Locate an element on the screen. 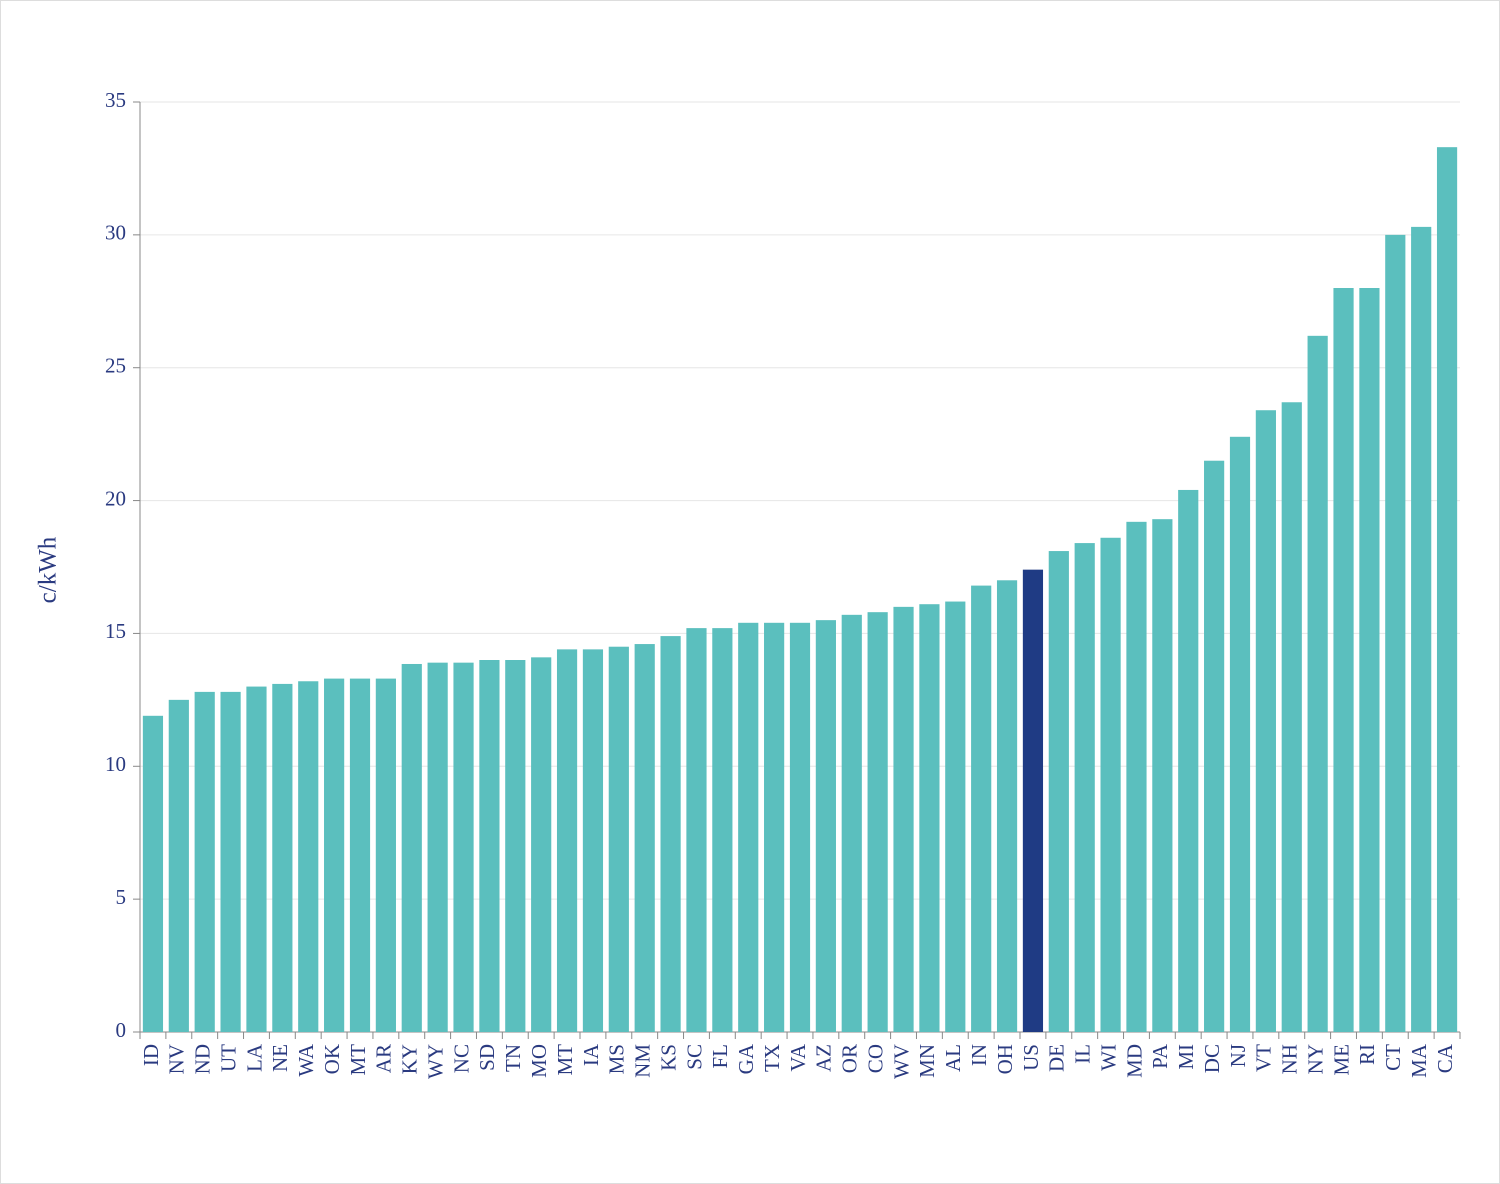 Image resolution: width=1500 pixels, height=1184 pixels. x-tick-label: AZ is located at coordinates (824, 1058).